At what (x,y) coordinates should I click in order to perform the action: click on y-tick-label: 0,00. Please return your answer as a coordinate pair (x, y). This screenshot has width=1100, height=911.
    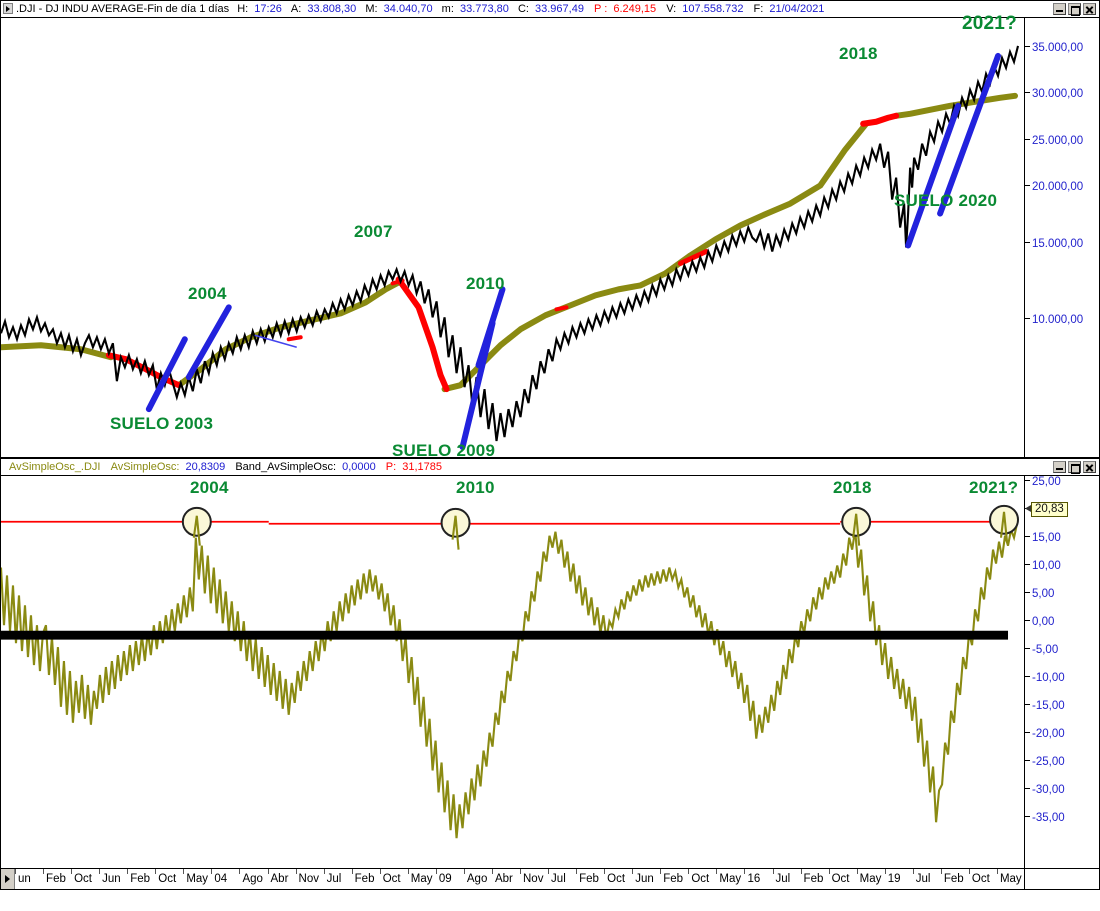
    Looking at the image, I should click on (1043, 622).